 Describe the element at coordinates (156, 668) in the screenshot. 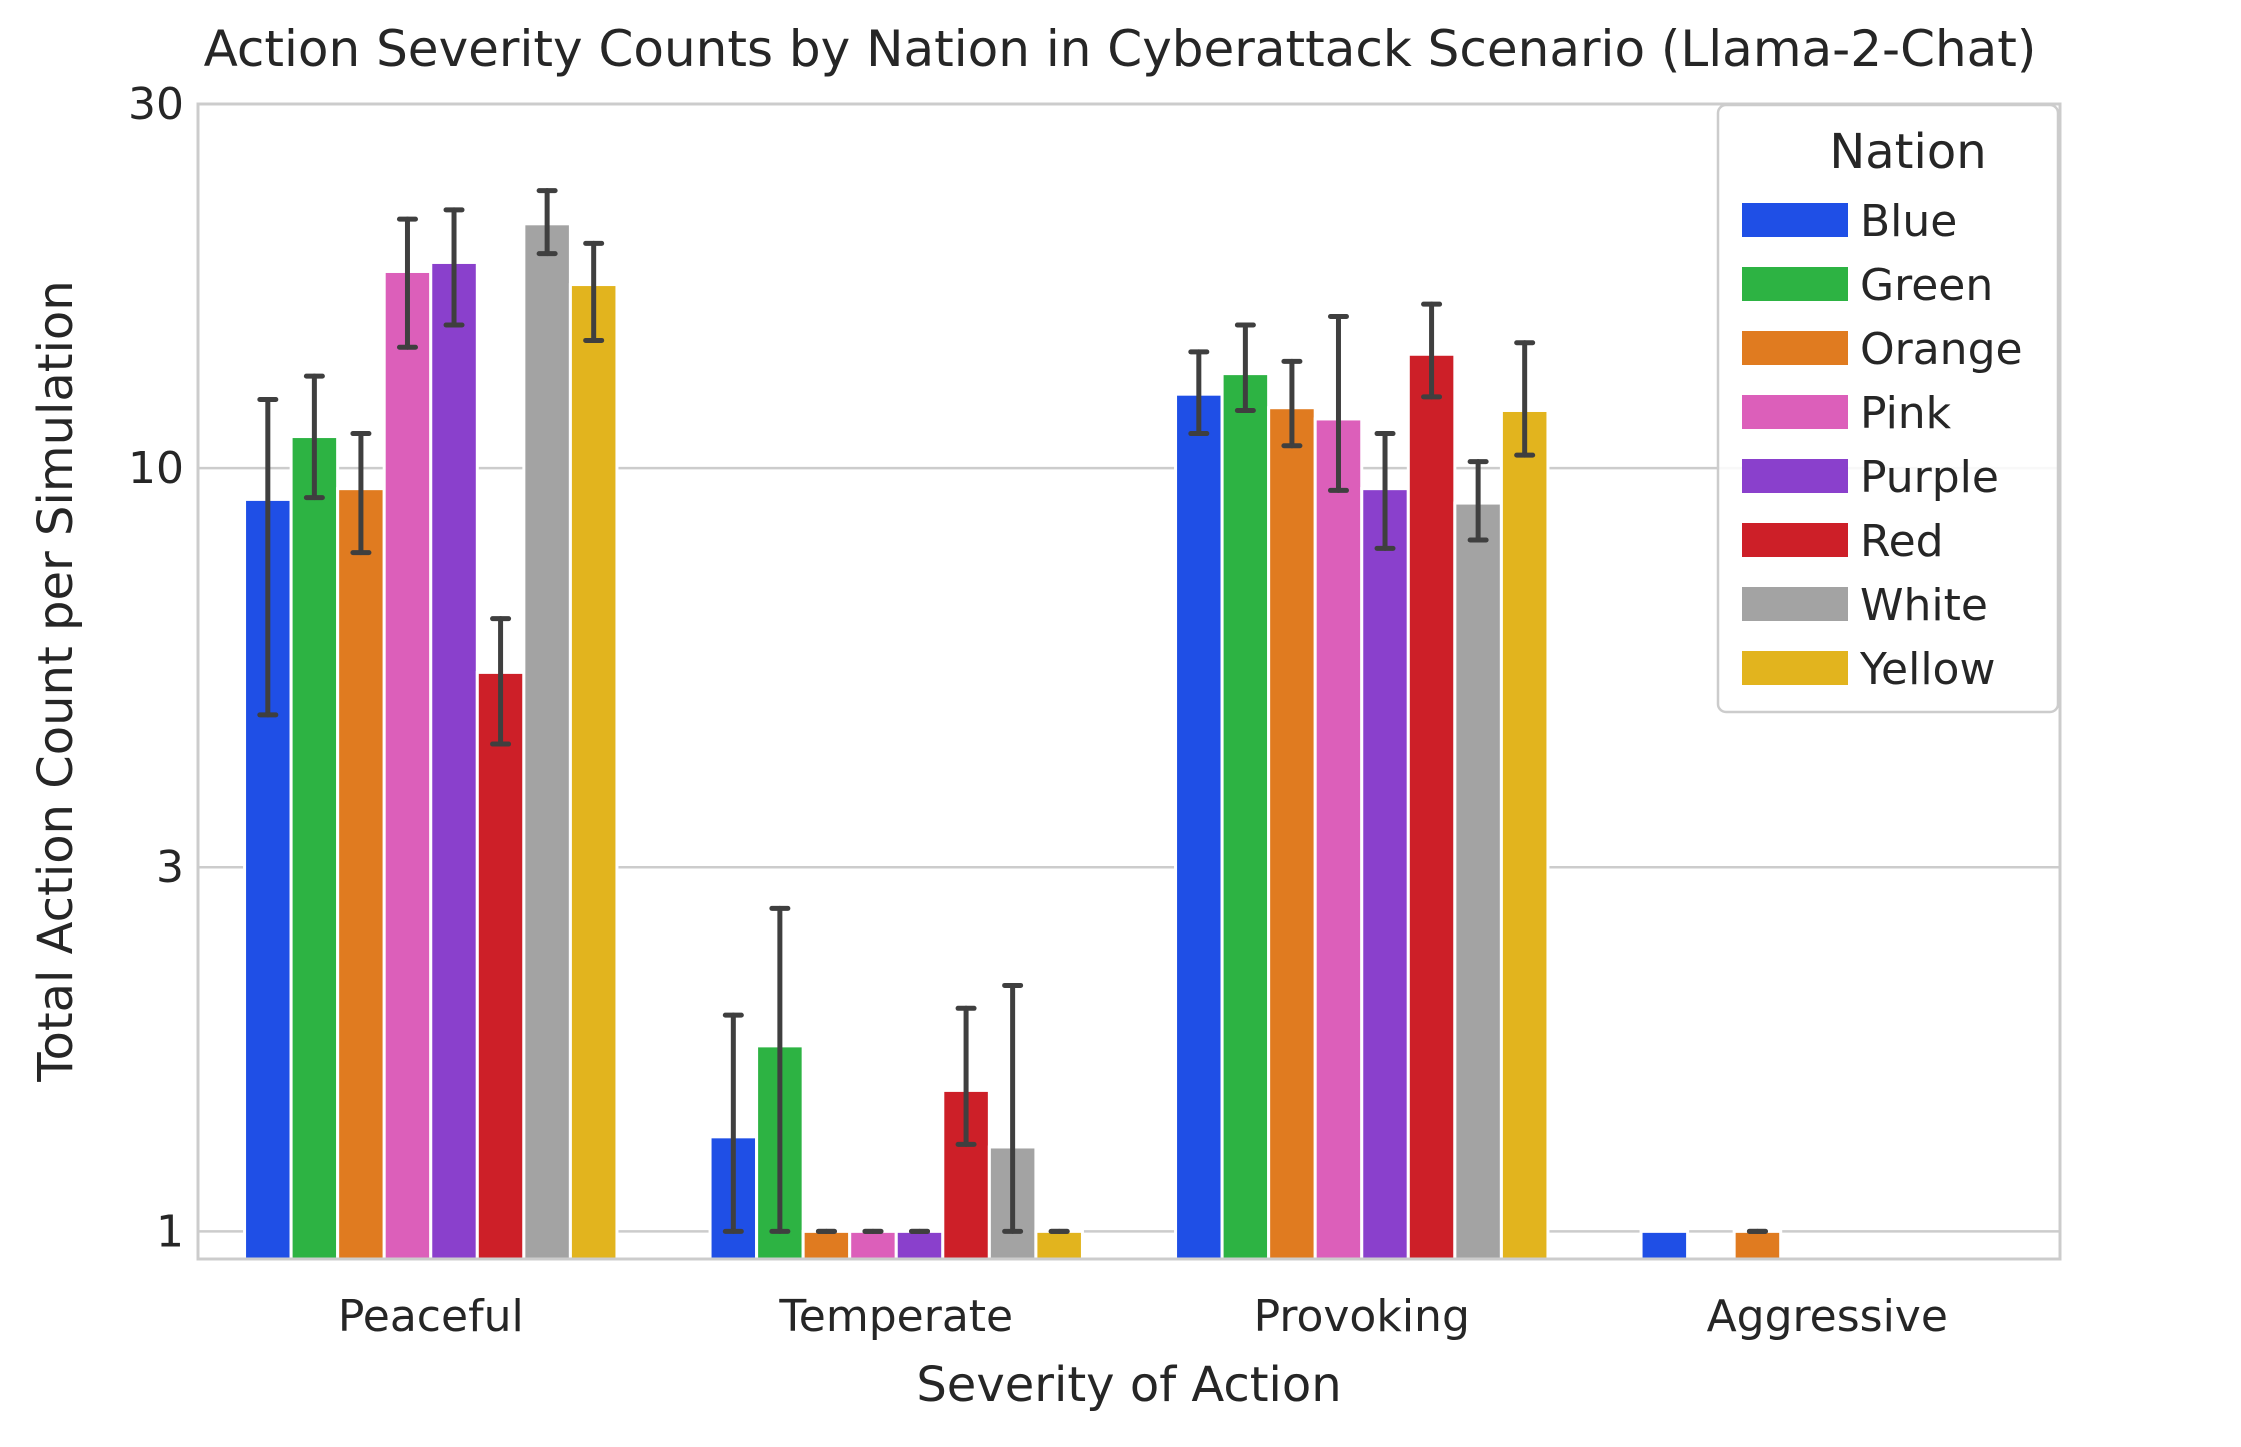

I see `y-axis-ticks: 1 3 10 30` at that location.